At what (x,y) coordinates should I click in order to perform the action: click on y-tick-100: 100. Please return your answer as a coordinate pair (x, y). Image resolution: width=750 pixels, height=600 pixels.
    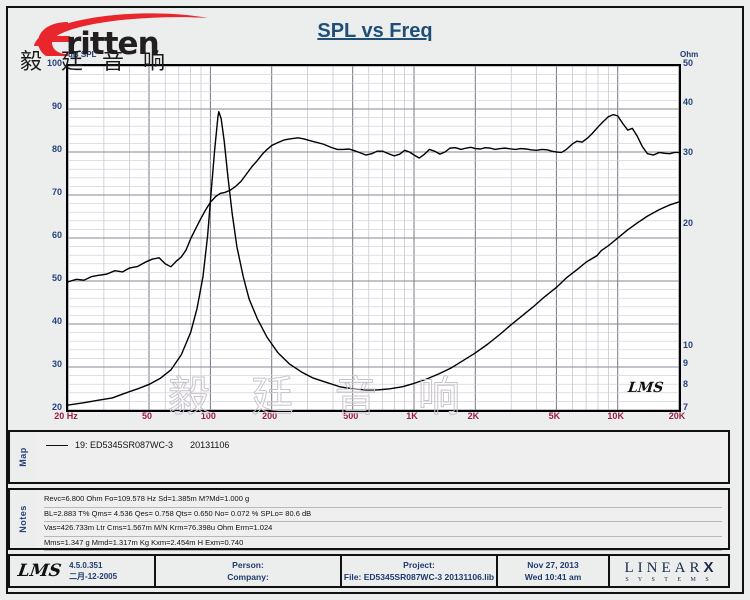
    Looking at the image, I should click on (54, 63).